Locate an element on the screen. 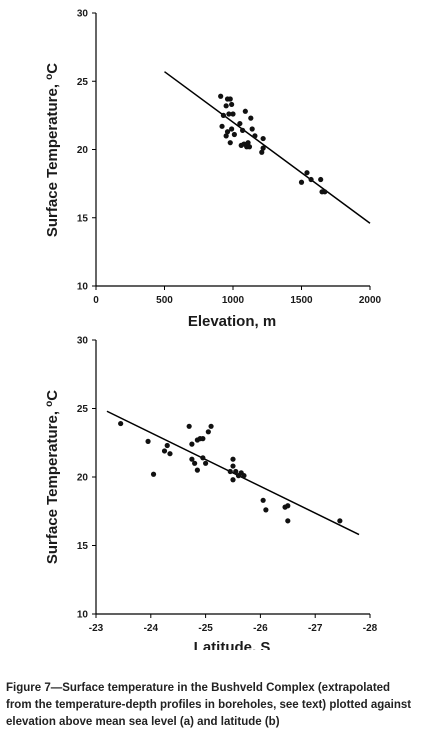 The image size is (423, 740). x-tick-label-b: -24 is located at coordinates (151, 628).